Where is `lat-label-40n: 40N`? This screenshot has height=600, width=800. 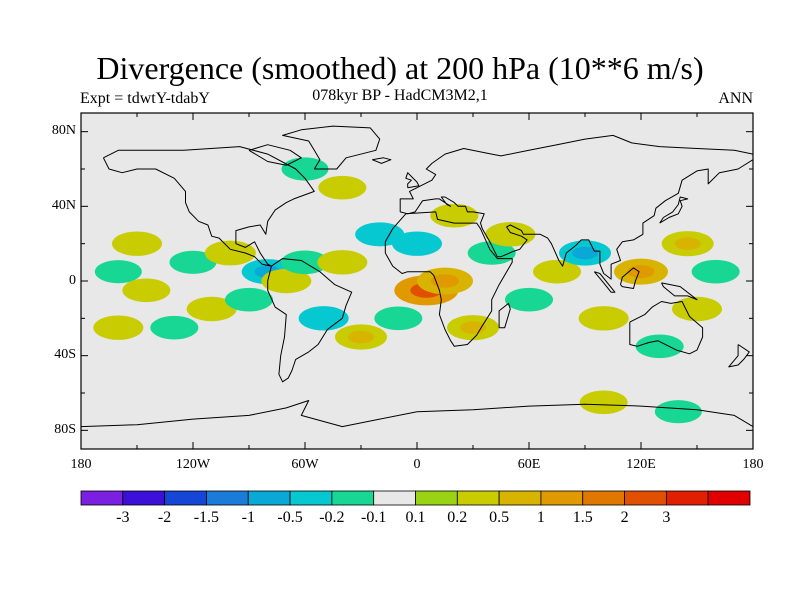 lat-label-40n: 40N is located at coordinates (63, 205).